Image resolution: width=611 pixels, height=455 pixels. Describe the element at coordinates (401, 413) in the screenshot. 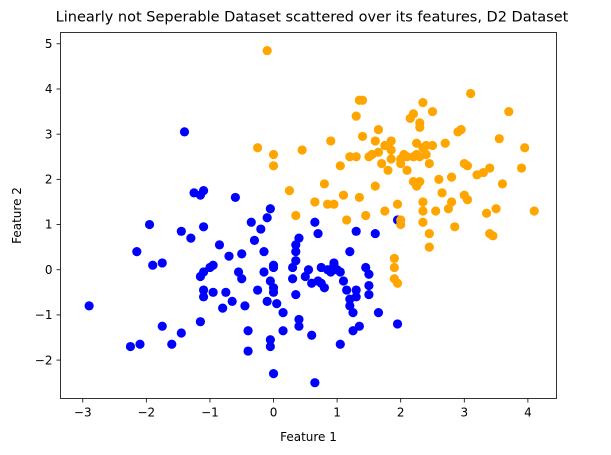

I see `x-tick-label: 2` at that location.